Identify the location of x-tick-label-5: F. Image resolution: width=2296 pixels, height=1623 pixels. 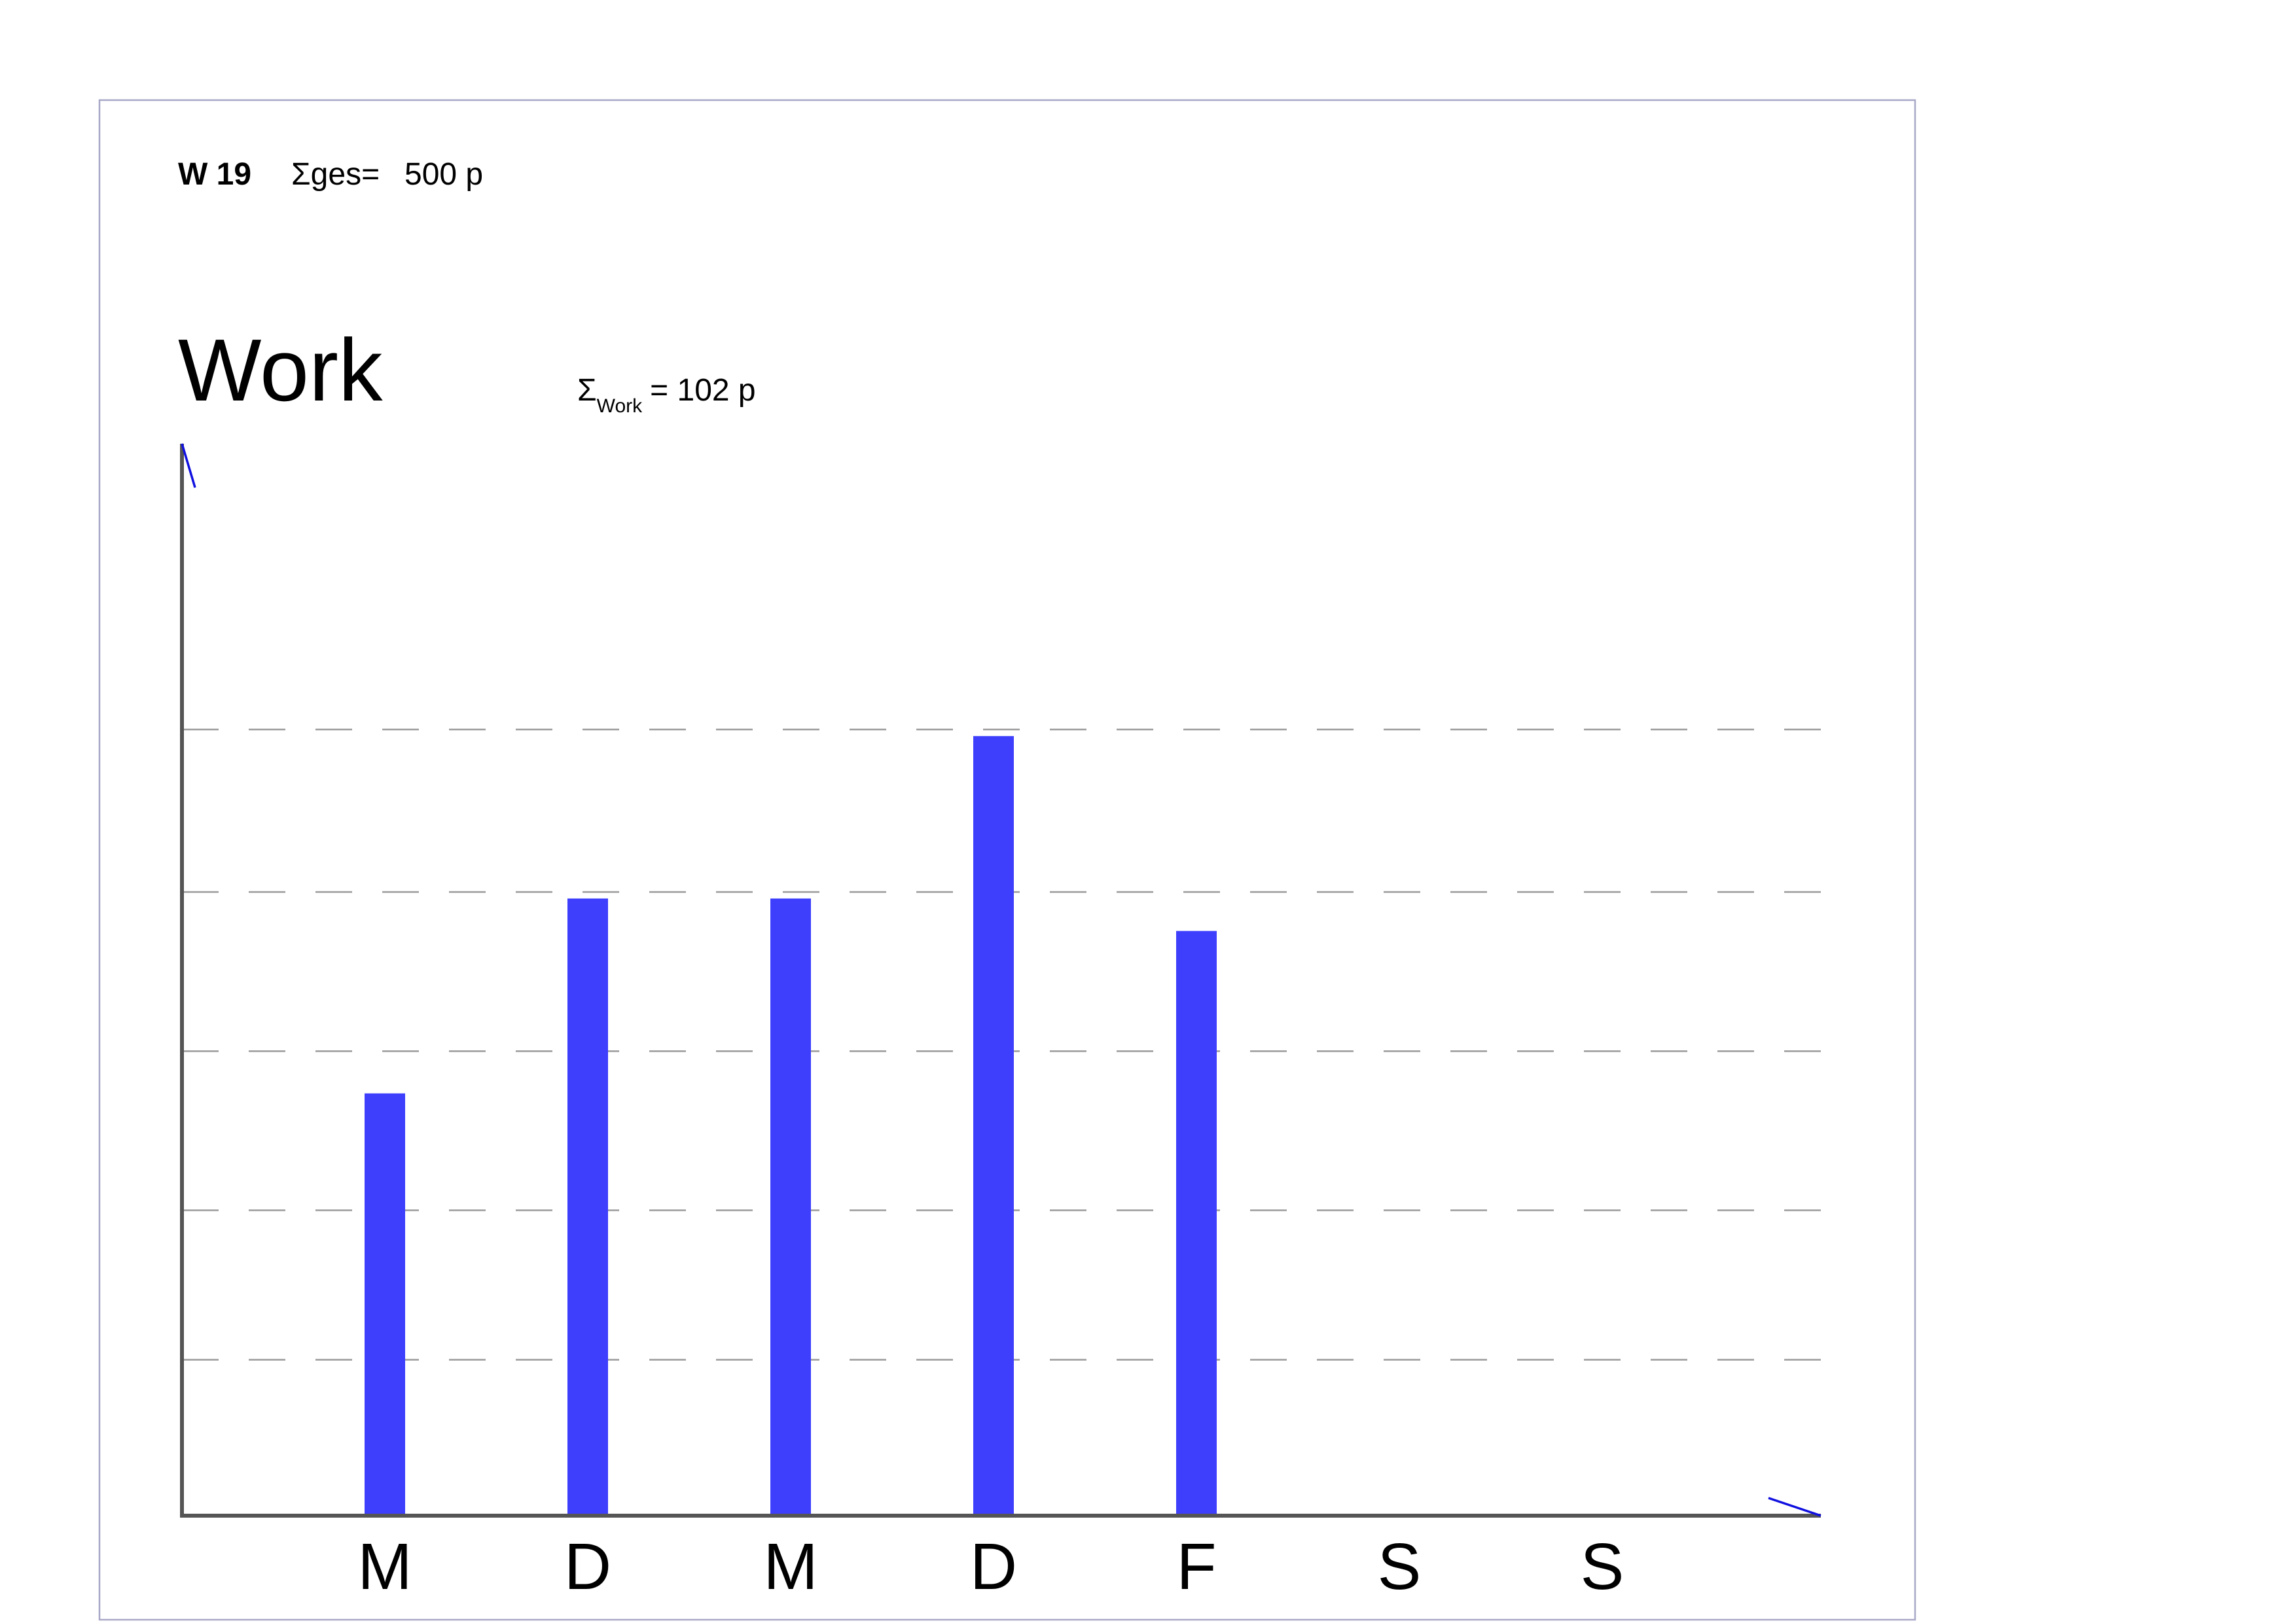
(1196, 1567).